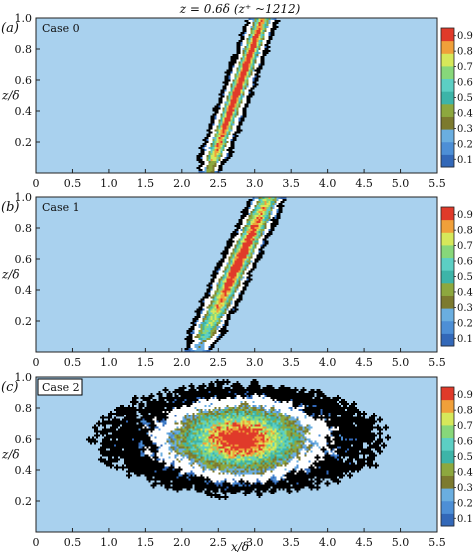 This screenshot has width=474, height=557. I want to click on x-tick-label: 4.5, so click(364, 362).